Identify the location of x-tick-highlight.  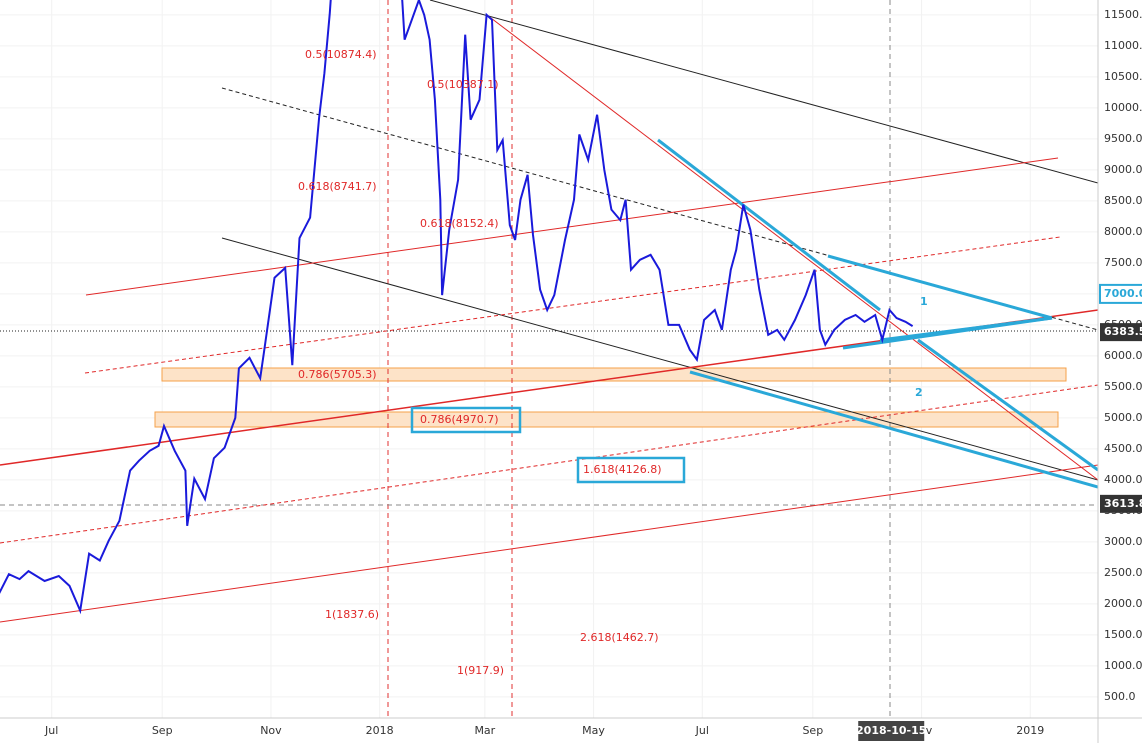
(891, 731).